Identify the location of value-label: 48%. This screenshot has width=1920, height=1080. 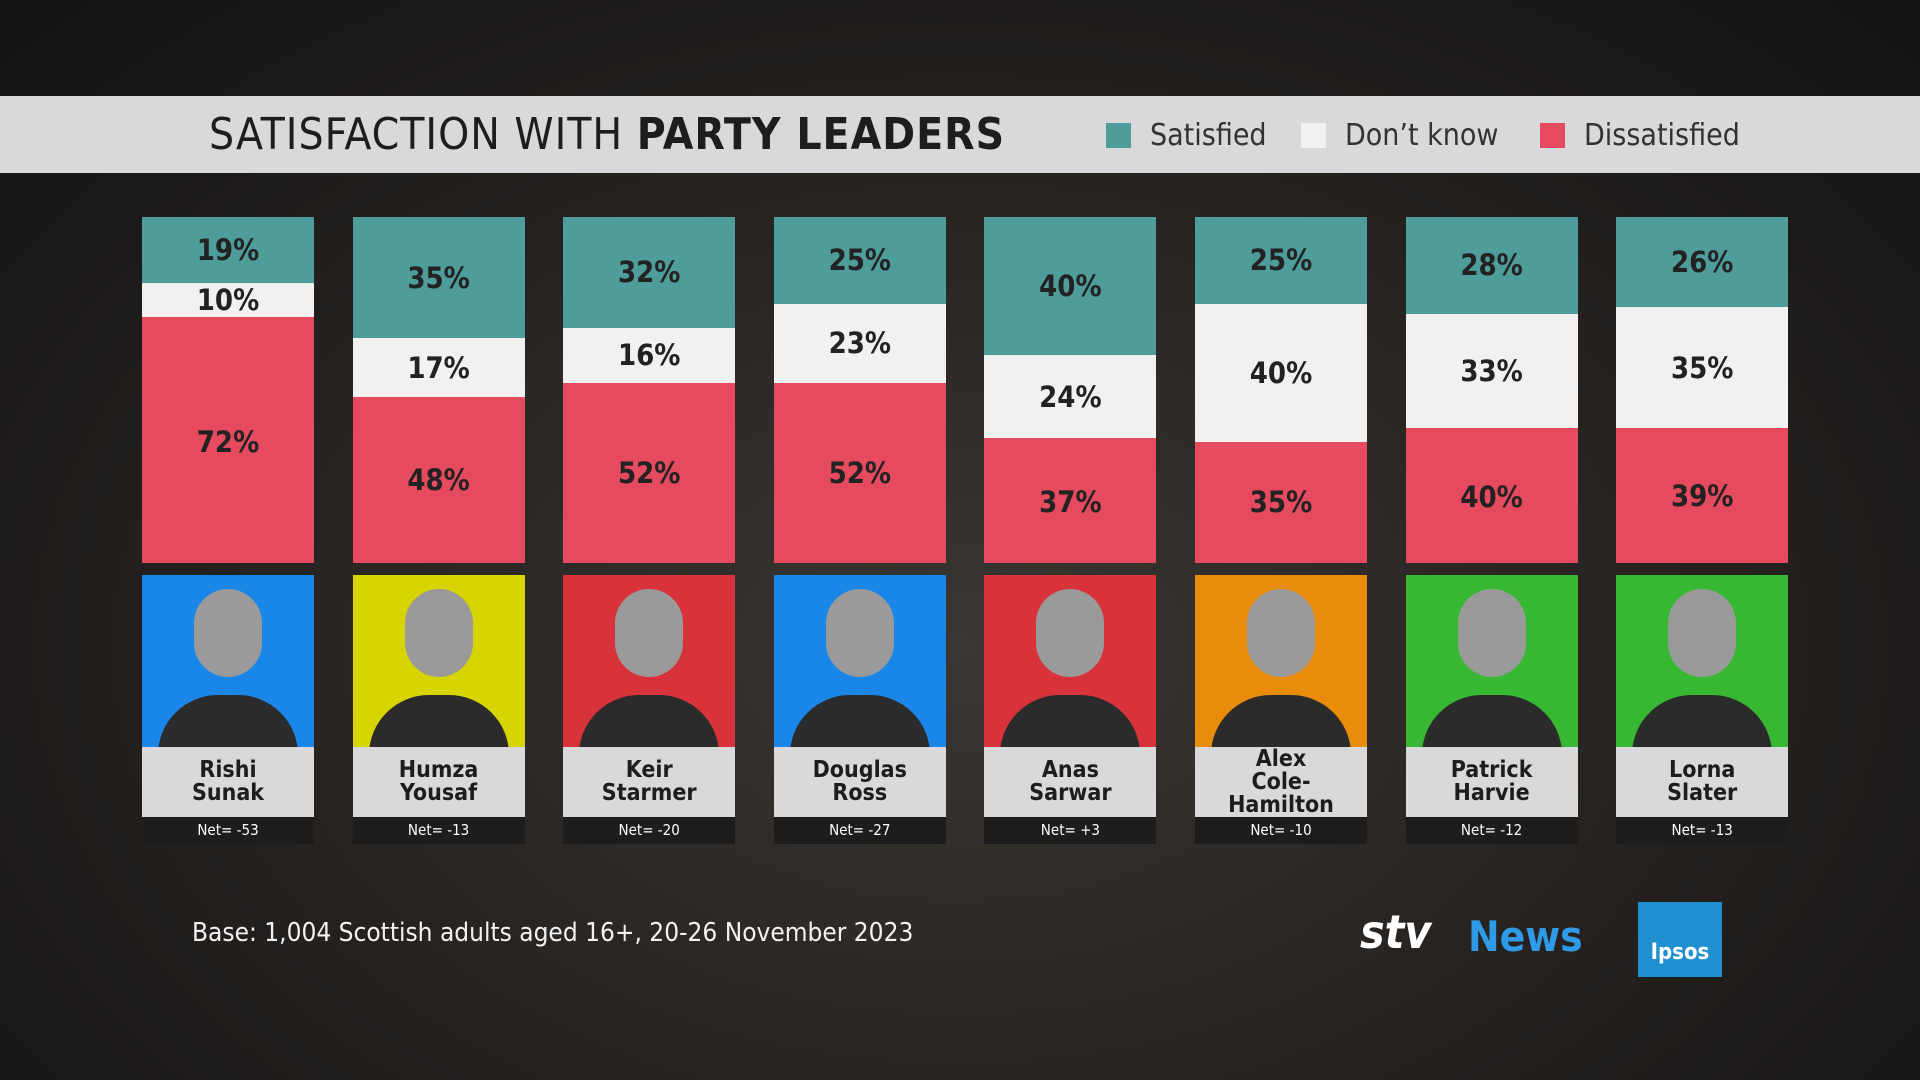
(438, 479).